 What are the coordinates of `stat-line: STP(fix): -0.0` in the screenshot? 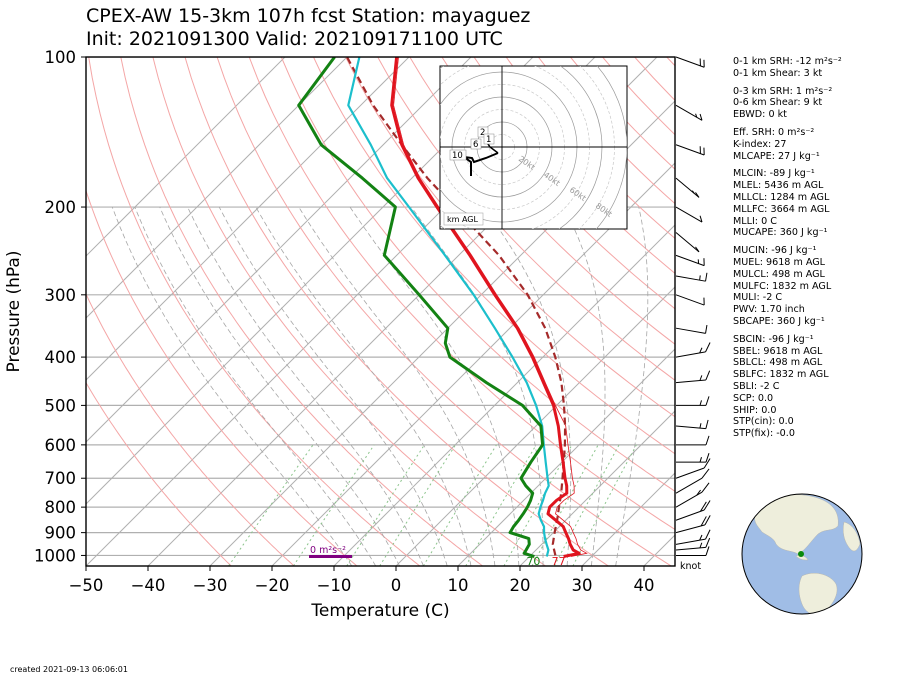 It's located at (764, 434).